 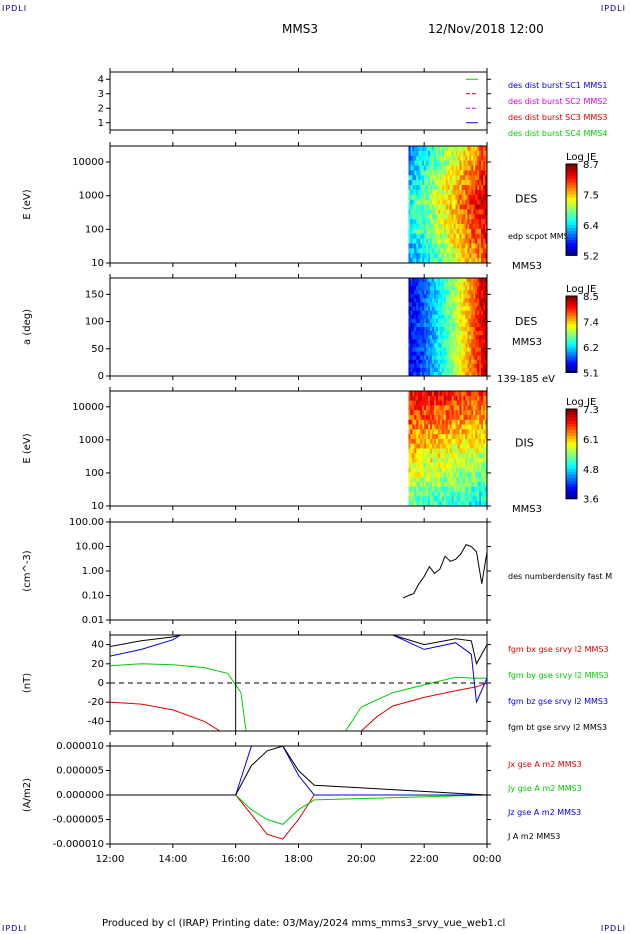 What do you see at coordinates (613, 928) in the screenshot?
I see `corner-logo-bottom-right: IPDLI` at bounding box center [613, 928].